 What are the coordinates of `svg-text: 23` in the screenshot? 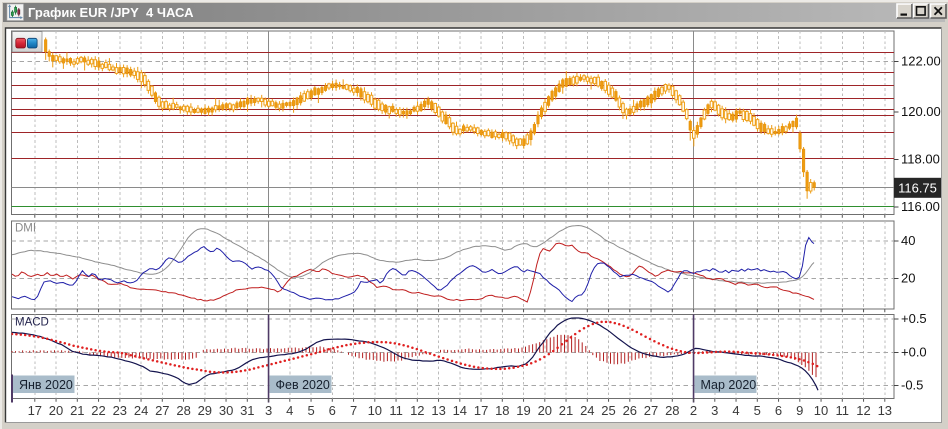 It's located at (120, 410).